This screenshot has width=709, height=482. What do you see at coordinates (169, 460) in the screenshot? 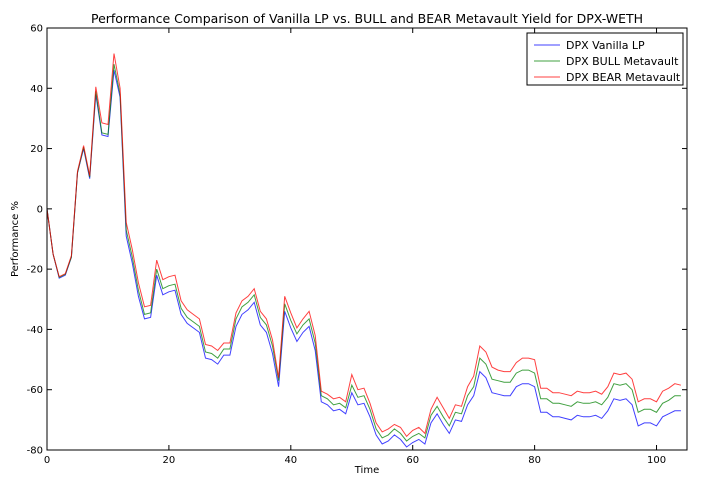
I see `x-tick-label: 20` at bounding box center [169, 460].